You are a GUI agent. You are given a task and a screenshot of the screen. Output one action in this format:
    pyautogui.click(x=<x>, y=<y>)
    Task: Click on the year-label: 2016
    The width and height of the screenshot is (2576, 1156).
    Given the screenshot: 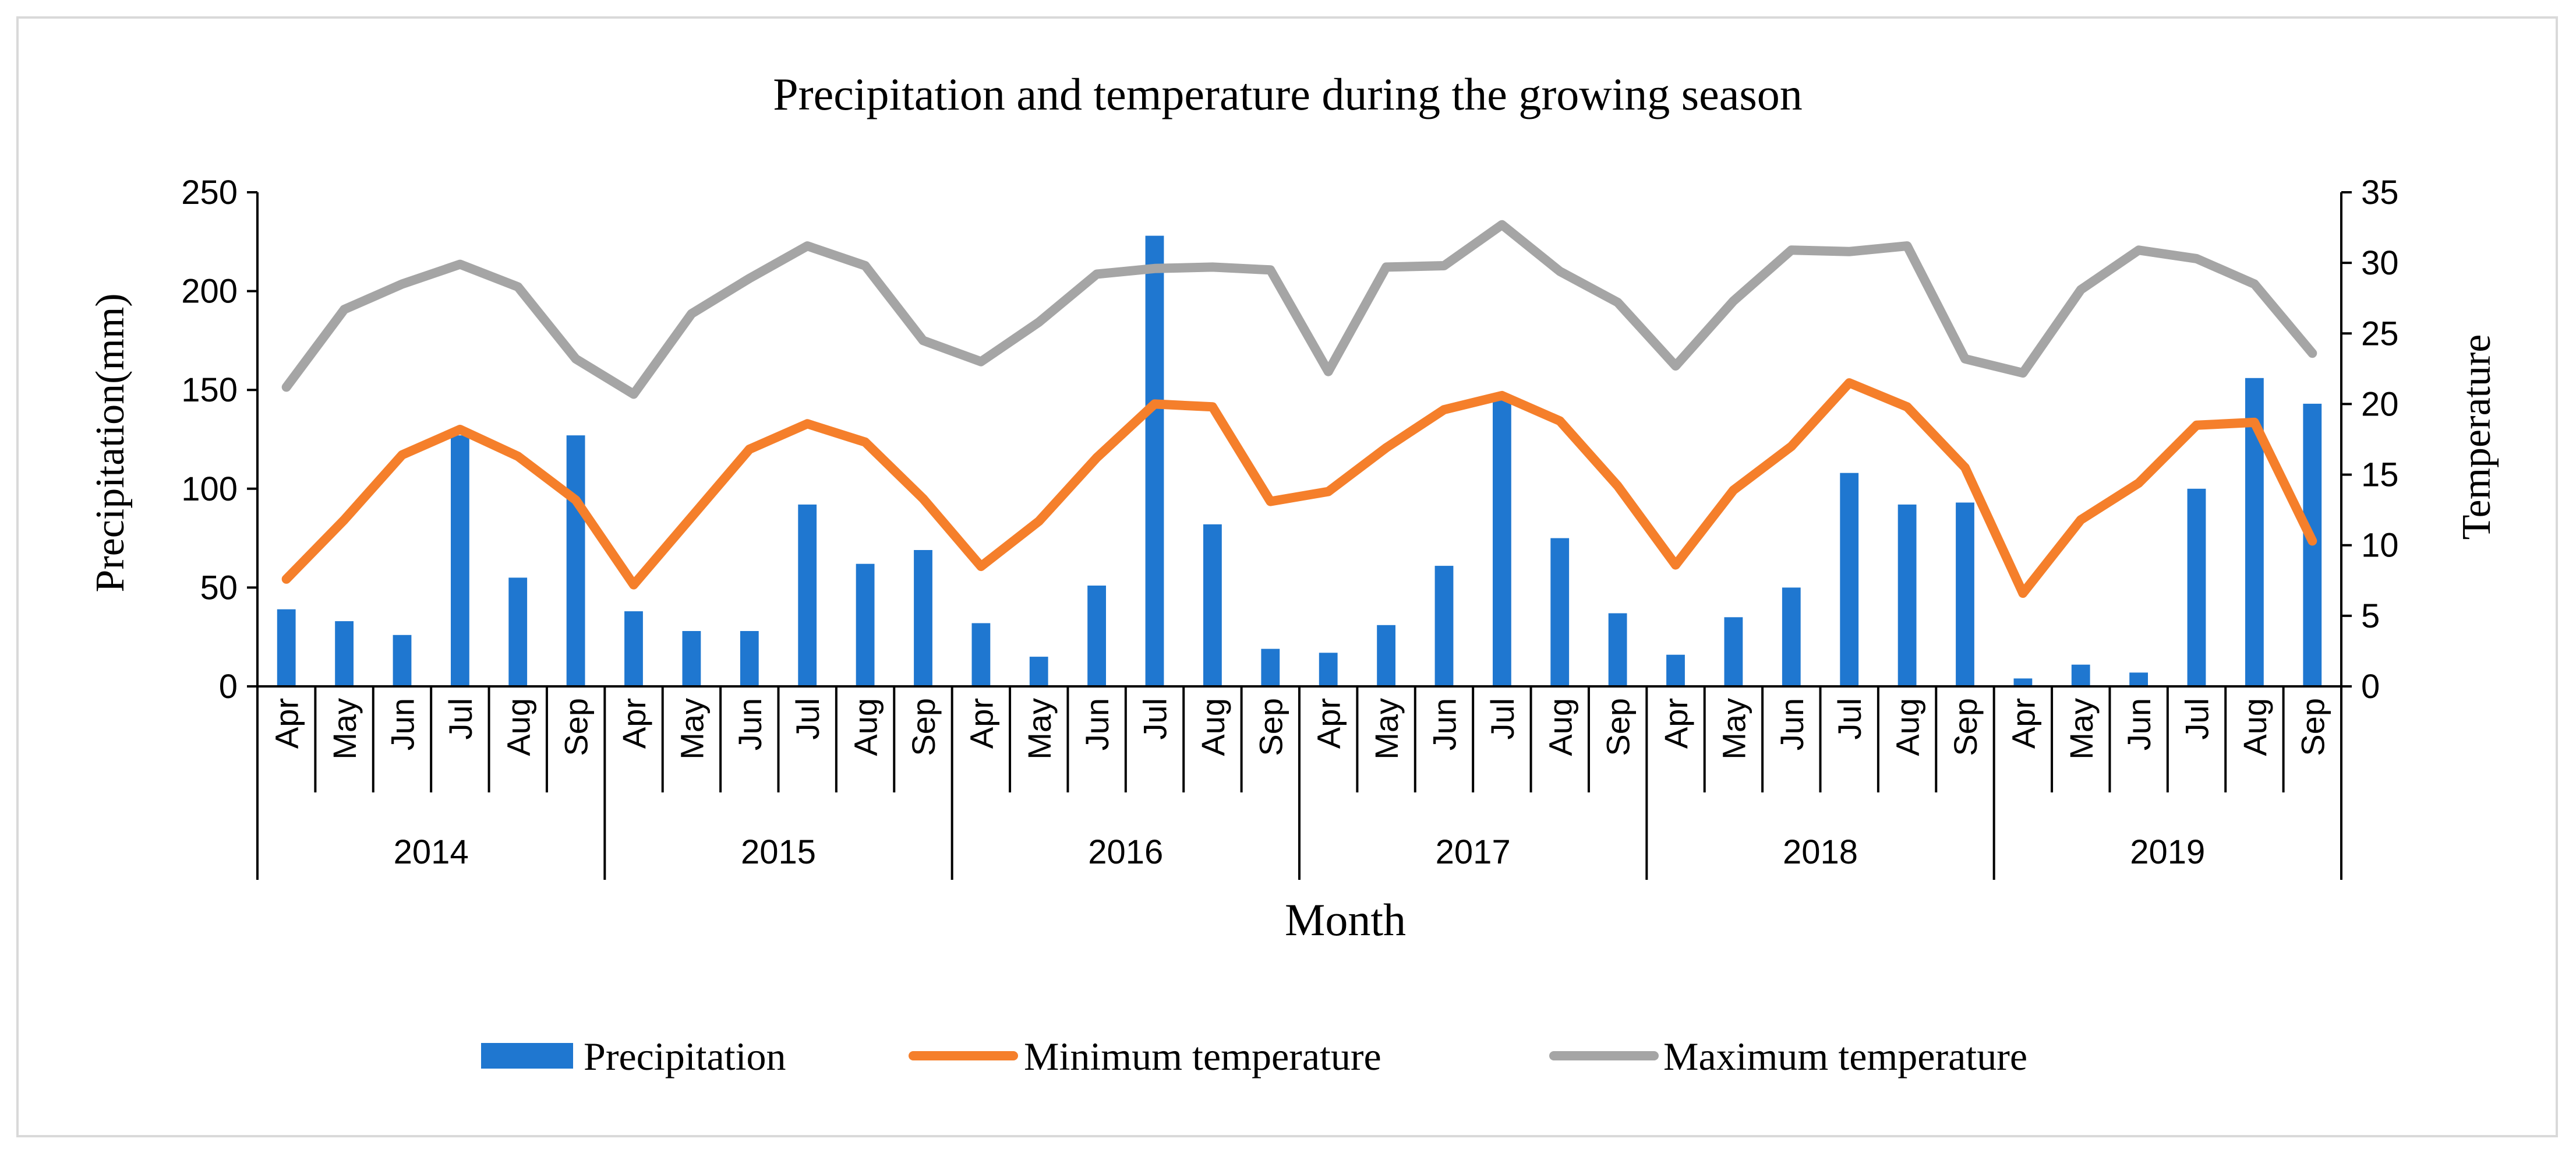 What is the action you would take?
    pyautogui.click(x=1125, y=852)
    